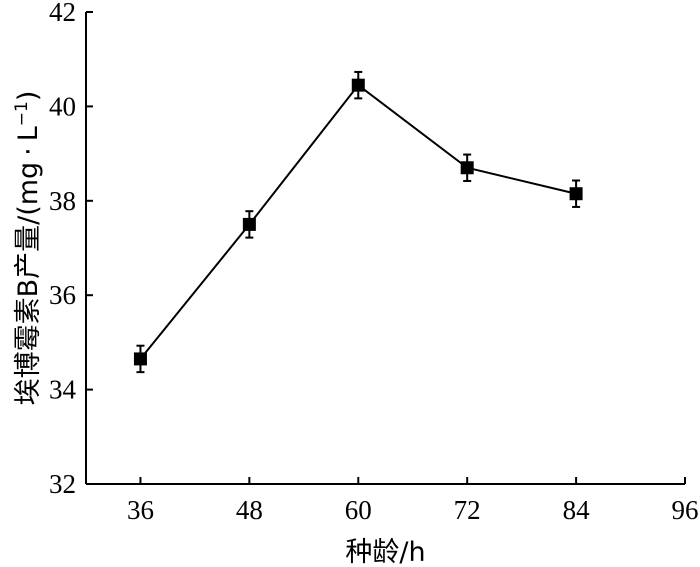 This screenshot has height=567, width=700. What do you see at coordinates (467, 510) in the screenshot?
I see `x-tick-label: 72` at bounding box center [467, 510].